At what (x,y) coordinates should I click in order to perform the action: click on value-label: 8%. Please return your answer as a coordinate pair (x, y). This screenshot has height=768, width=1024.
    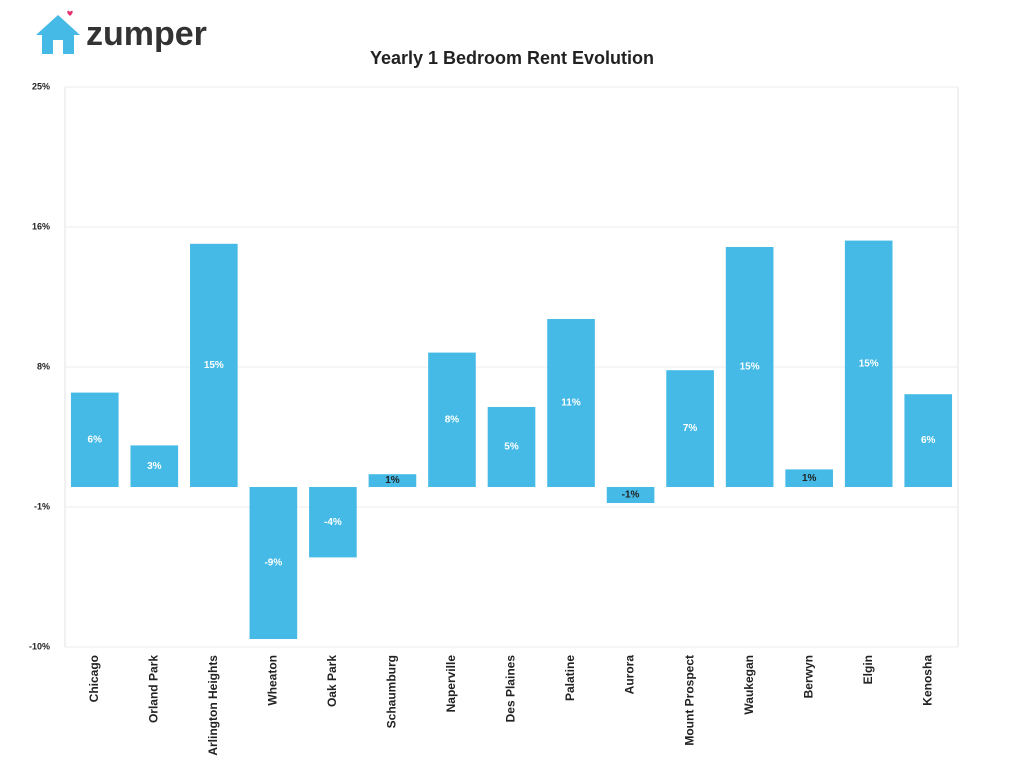
    Looking at the image, I should click on (452, 419).